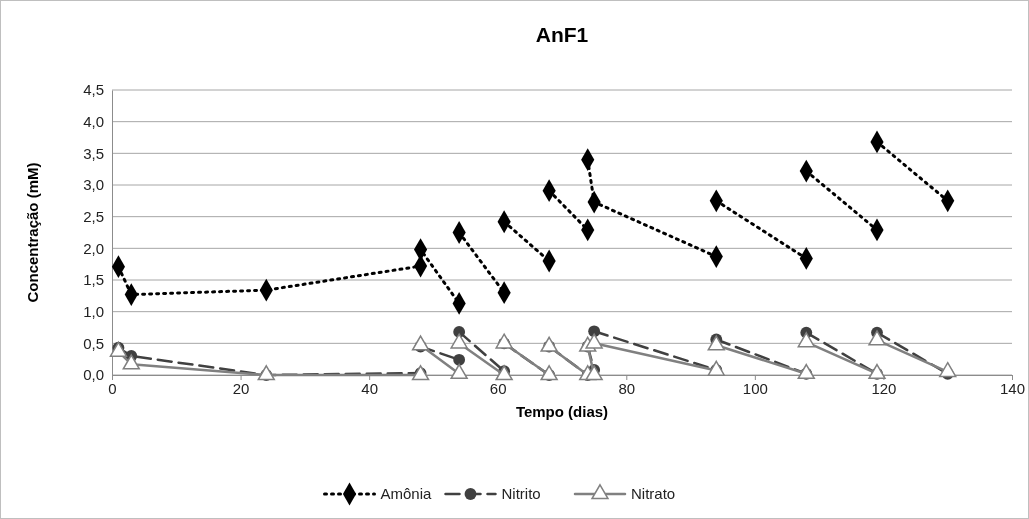  I want to click on legend-label: Amônia, so click(406, 493).